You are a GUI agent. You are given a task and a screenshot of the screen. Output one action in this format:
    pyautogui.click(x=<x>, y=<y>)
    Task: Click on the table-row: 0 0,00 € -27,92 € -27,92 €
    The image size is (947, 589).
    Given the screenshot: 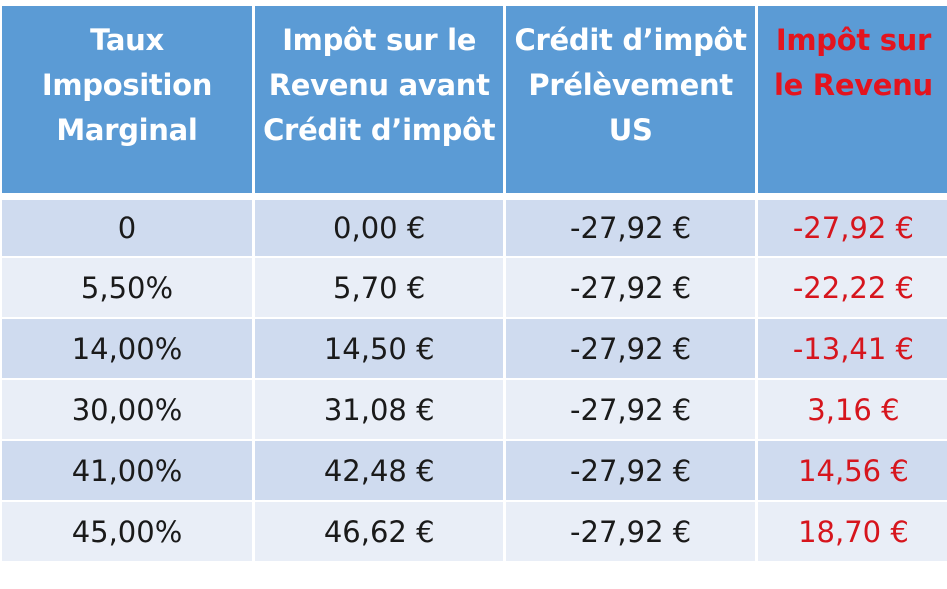 What is the action you would take?
    pyautogui.click(x=474, y=227)
    